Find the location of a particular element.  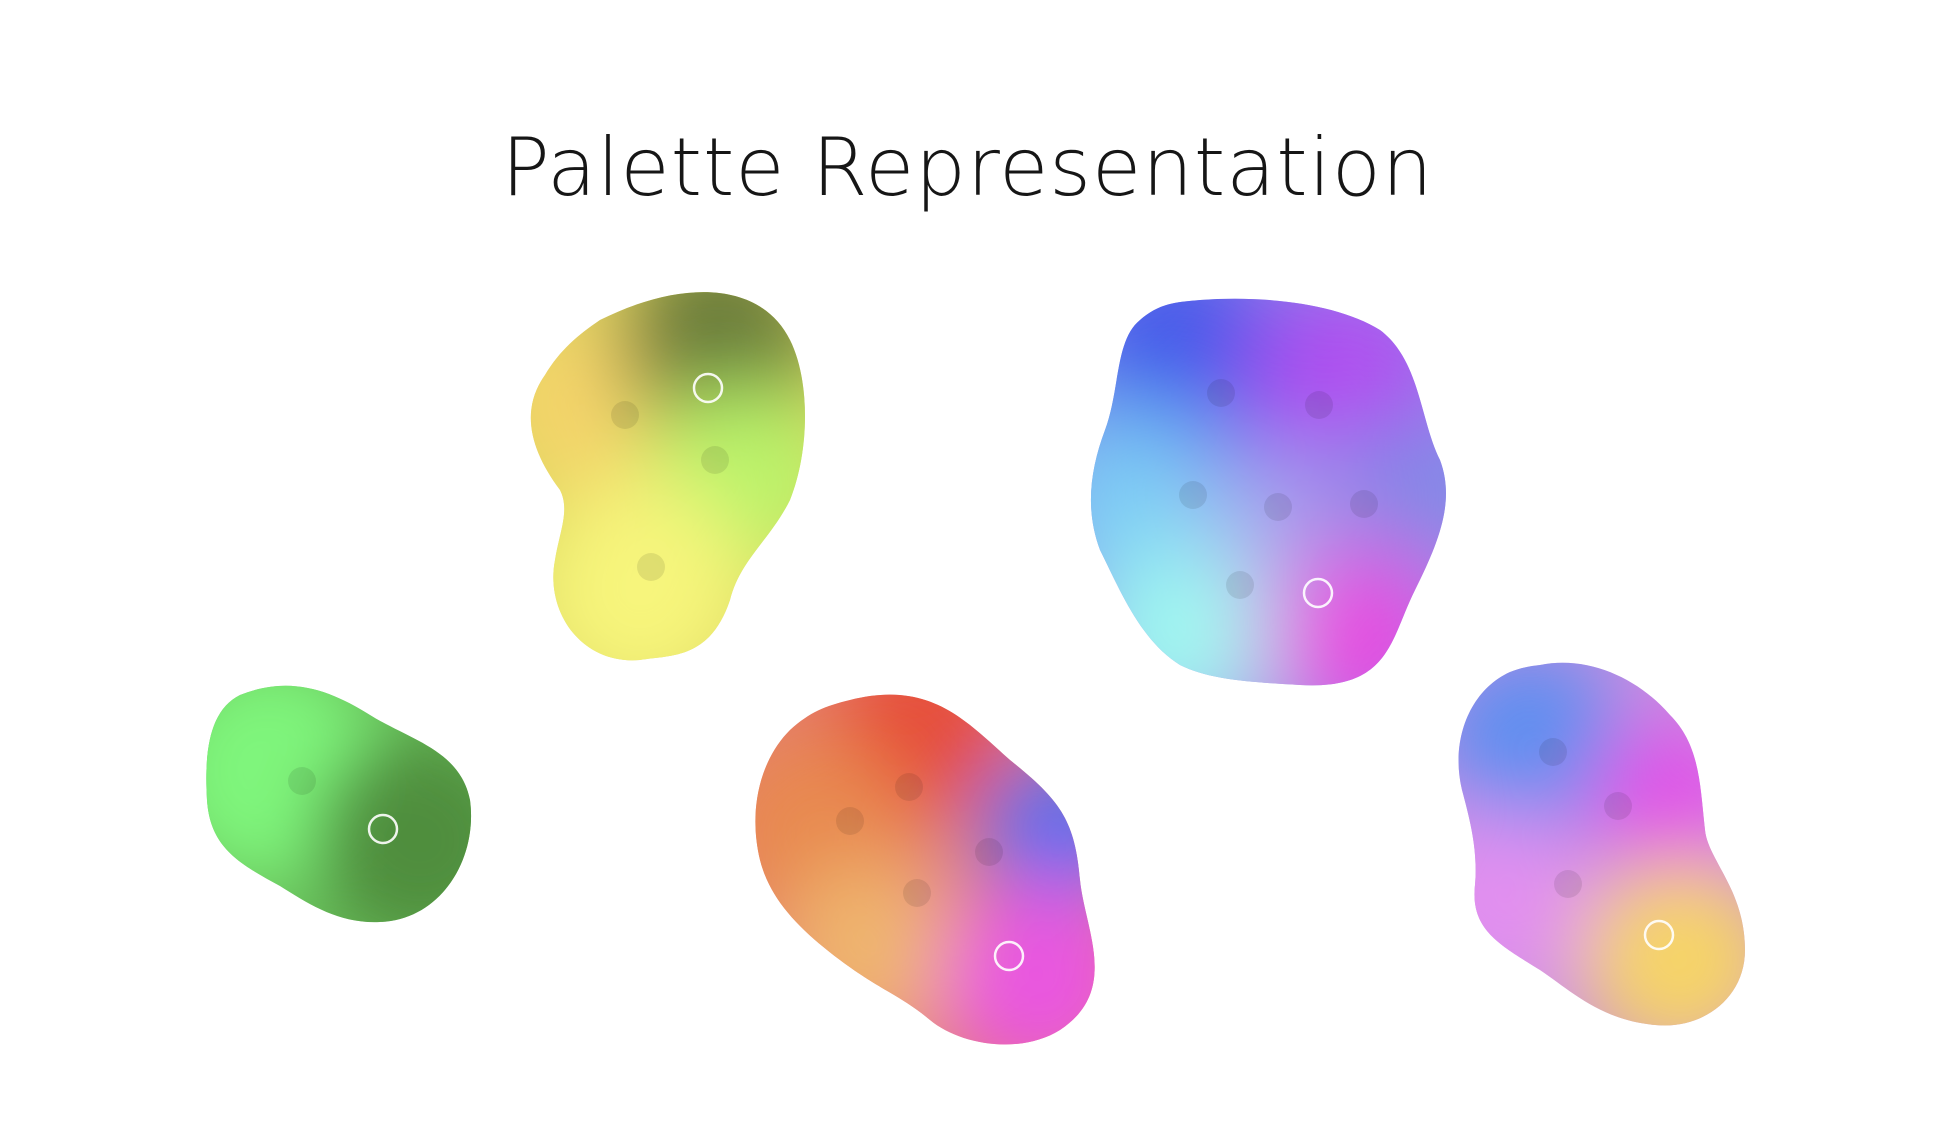

palette-blob-blue-violet is located at coordinates (1262, 495).